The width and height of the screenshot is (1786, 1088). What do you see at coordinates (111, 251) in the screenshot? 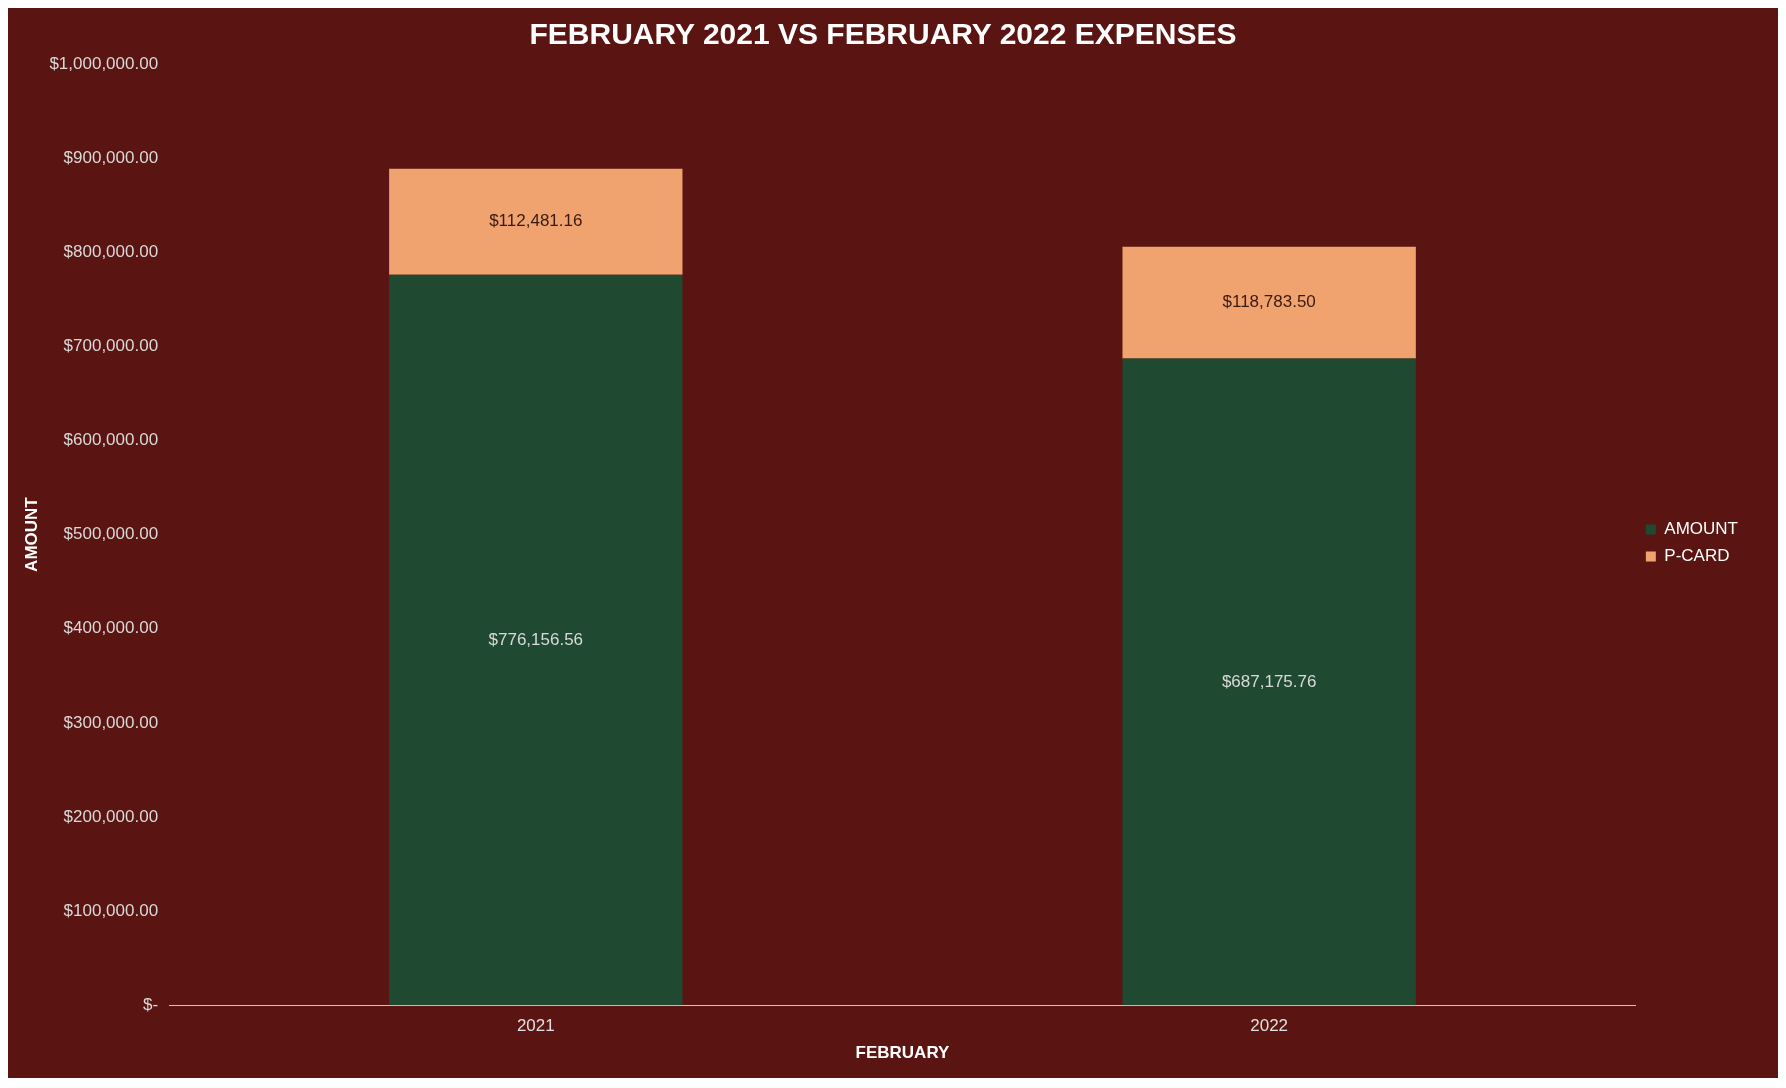
I see `y-tick-label: $800,000.00` at bounding box center [111, 251].